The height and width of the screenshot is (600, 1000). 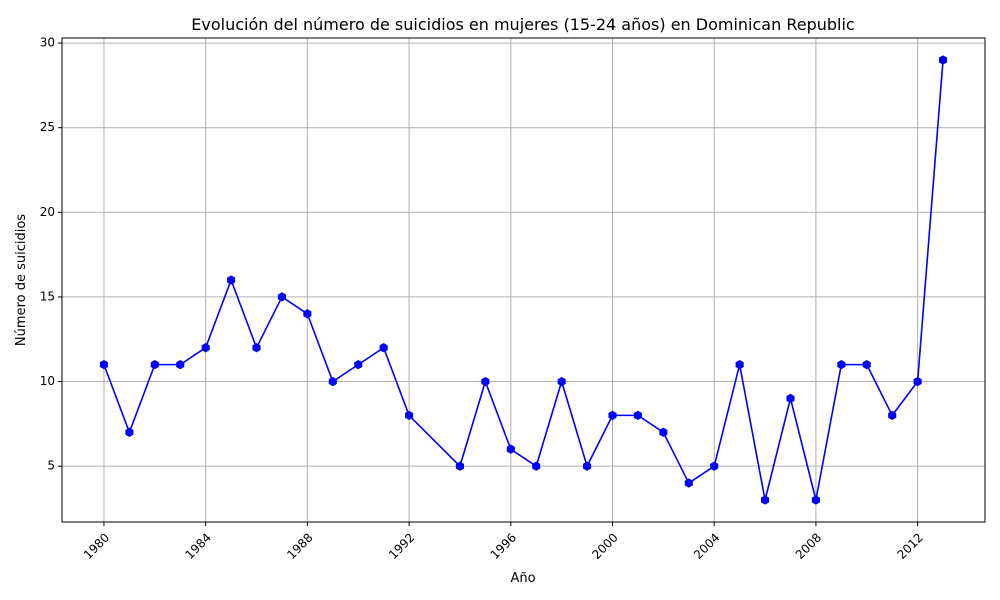 What do you see at coordinates (299, 545) in the screenshot?
I see `x-tick-label: 1988` at bounding box center [299, 545].